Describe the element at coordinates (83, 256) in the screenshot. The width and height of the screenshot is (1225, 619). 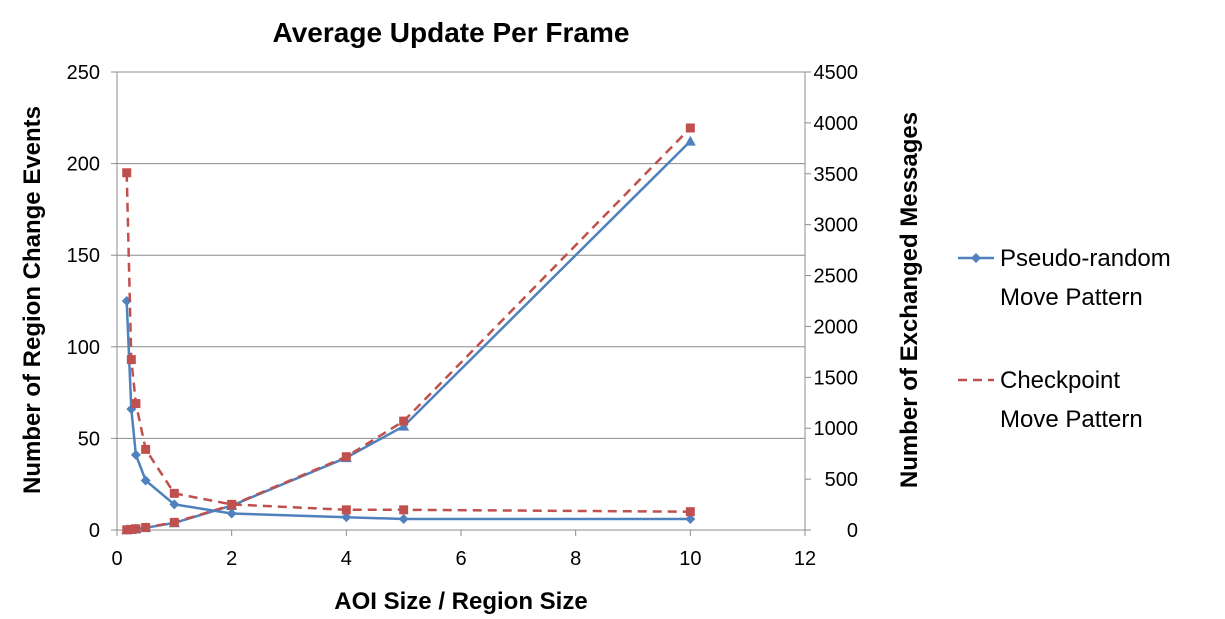
I see `y-left-tick-label: 150` at that location.